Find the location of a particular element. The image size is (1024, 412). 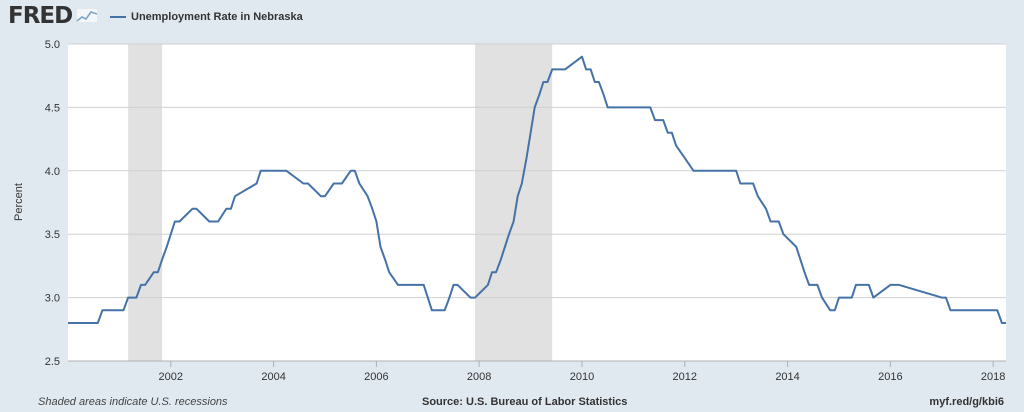

x-tick-label: 2006 is located at coordinates (376, 377).